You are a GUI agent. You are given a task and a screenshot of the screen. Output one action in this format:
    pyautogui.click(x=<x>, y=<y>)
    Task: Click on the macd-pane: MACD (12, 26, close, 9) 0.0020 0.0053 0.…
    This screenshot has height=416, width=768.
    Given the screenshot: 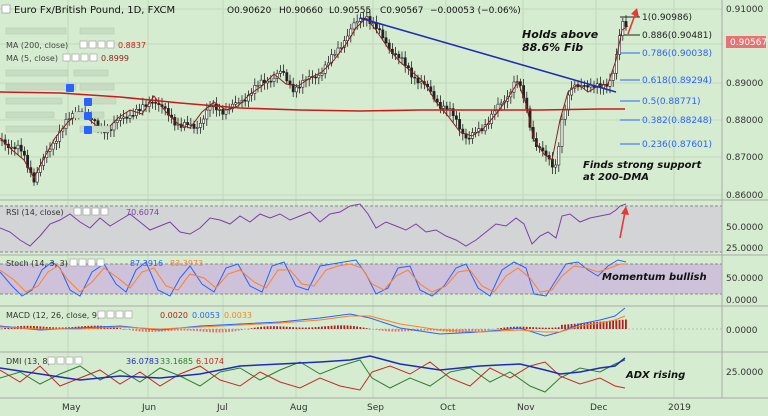 What is the action you would take?
    pyautogui.click(x=384, y=321)
    